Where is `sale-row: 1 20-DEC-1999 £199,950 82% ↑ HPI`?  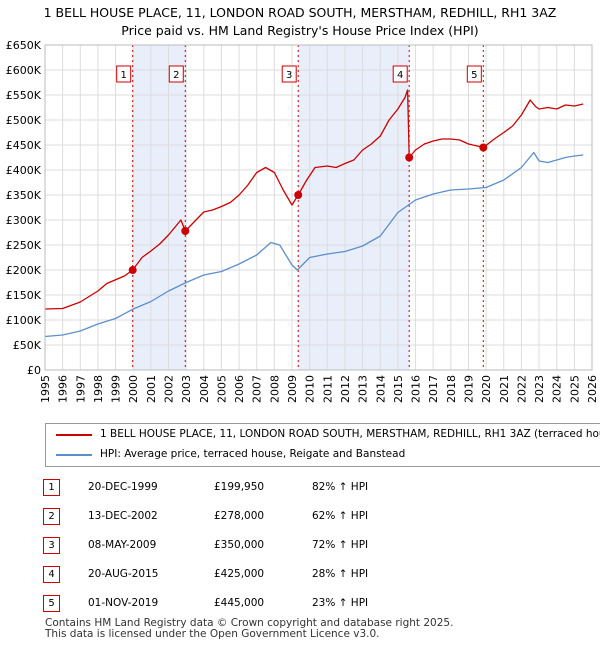
sale-row: 1 20-DEC-1999 £199,950 82% ↑ HPI is located at coordinates (300, 488).